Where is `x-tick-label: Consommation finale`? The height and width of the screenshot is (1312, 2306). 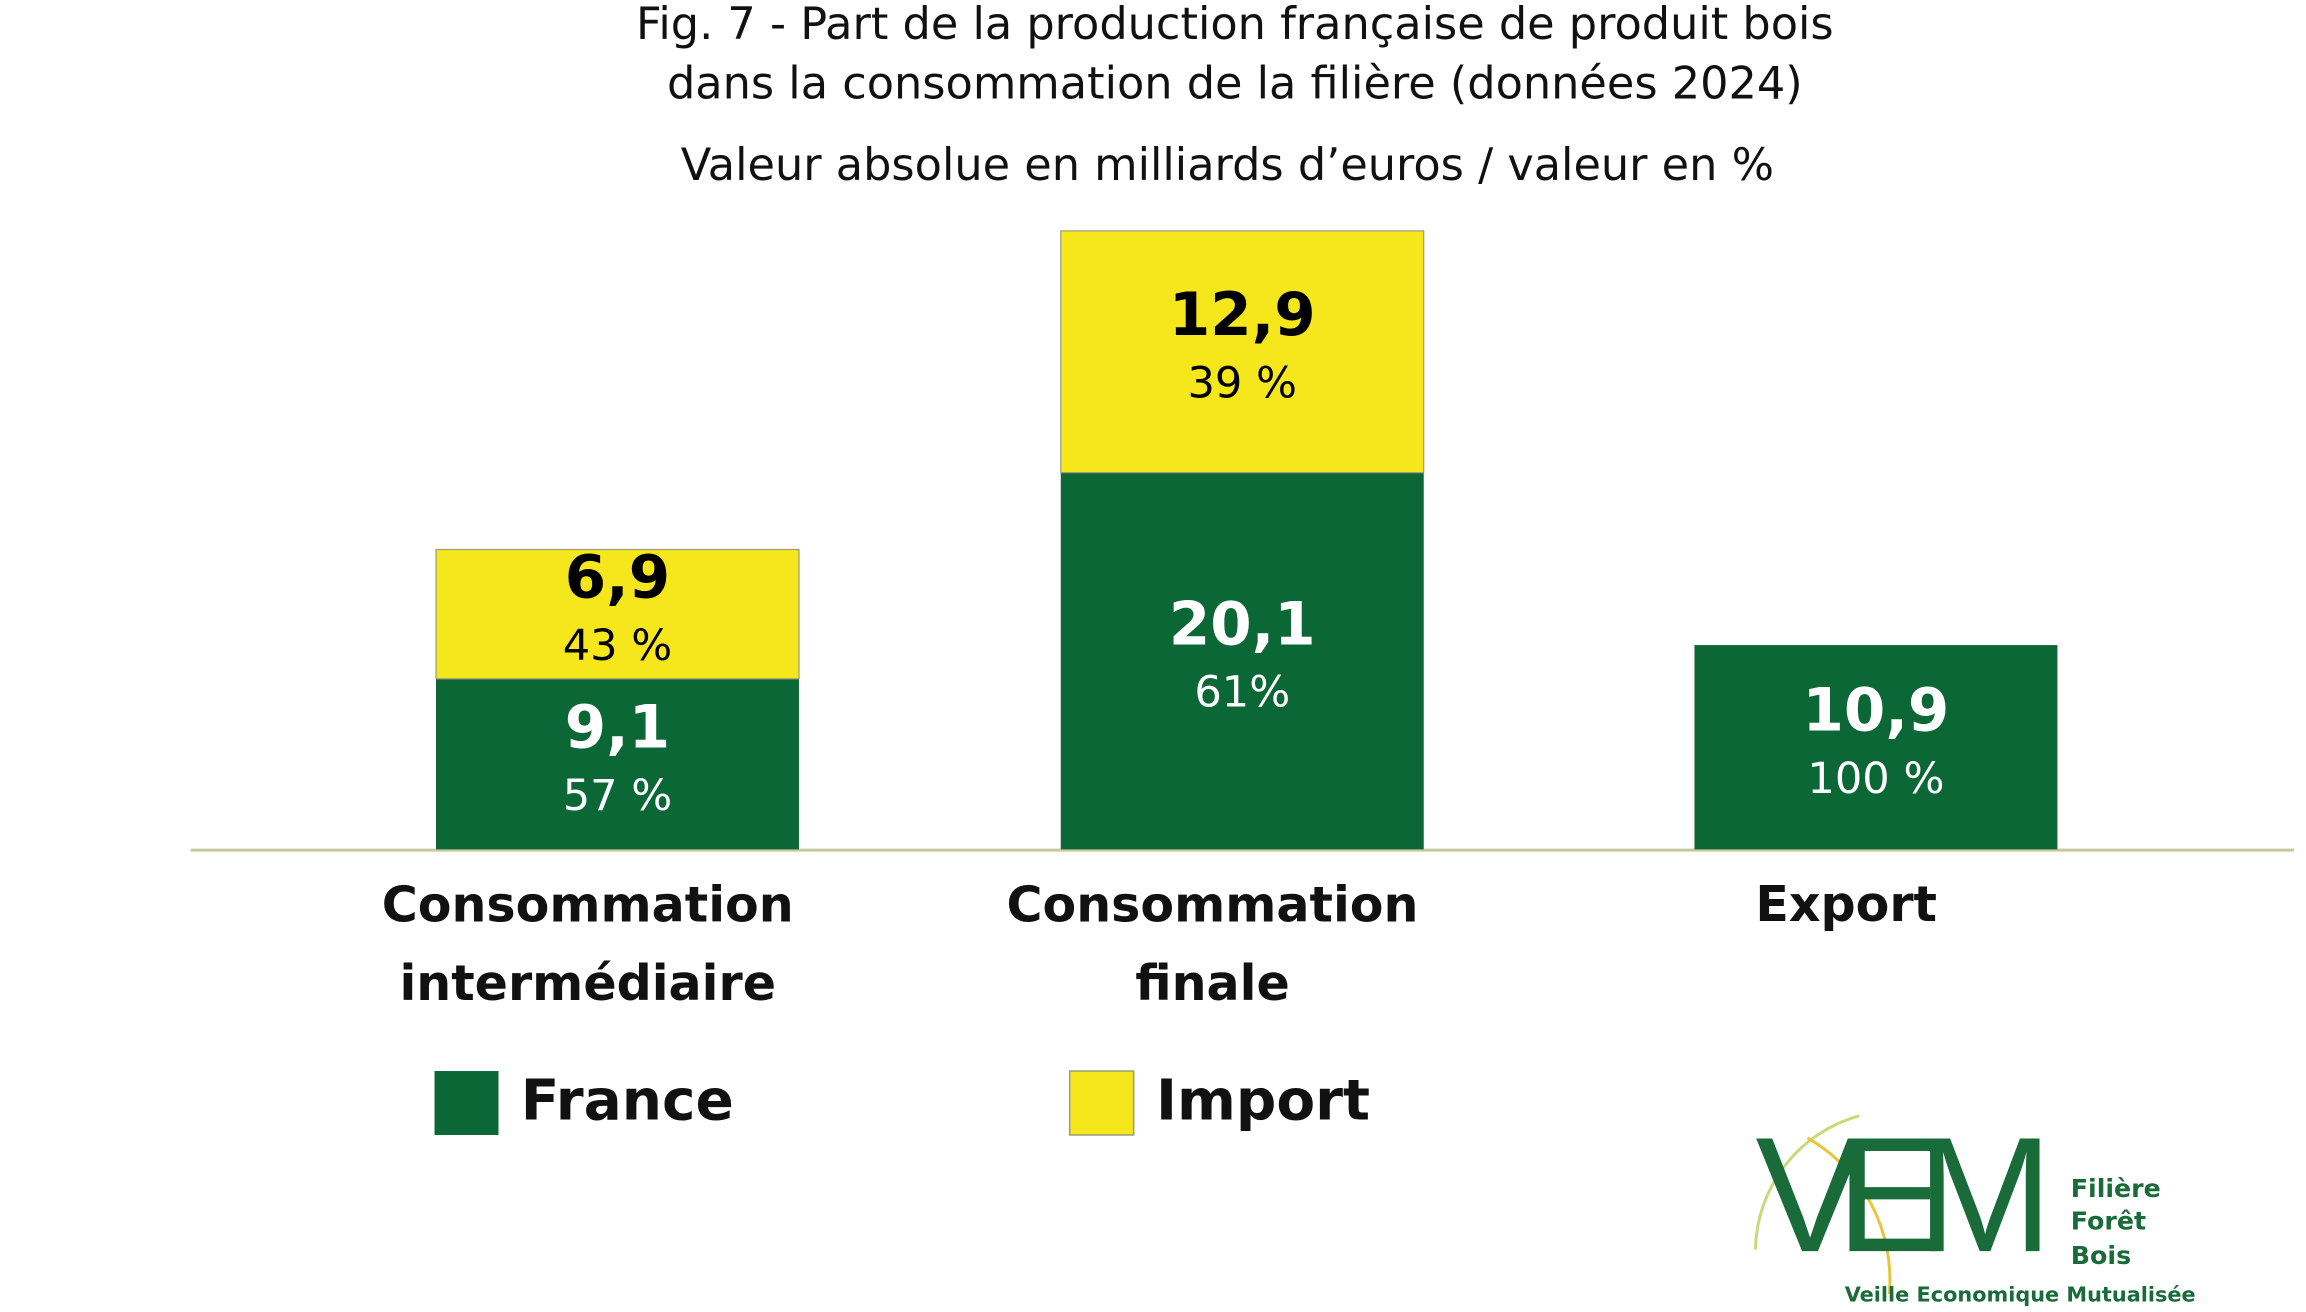 x-tick-label: Consommation finale is located at coordinates (1213, 943).